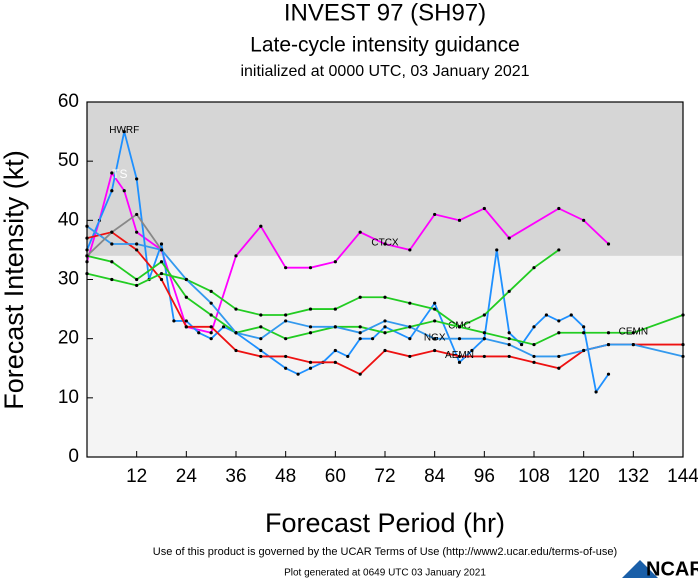 Image resolution: width=698 pixels, height=580 pixels. I want to click on annotation: TS, so click(119, 174).